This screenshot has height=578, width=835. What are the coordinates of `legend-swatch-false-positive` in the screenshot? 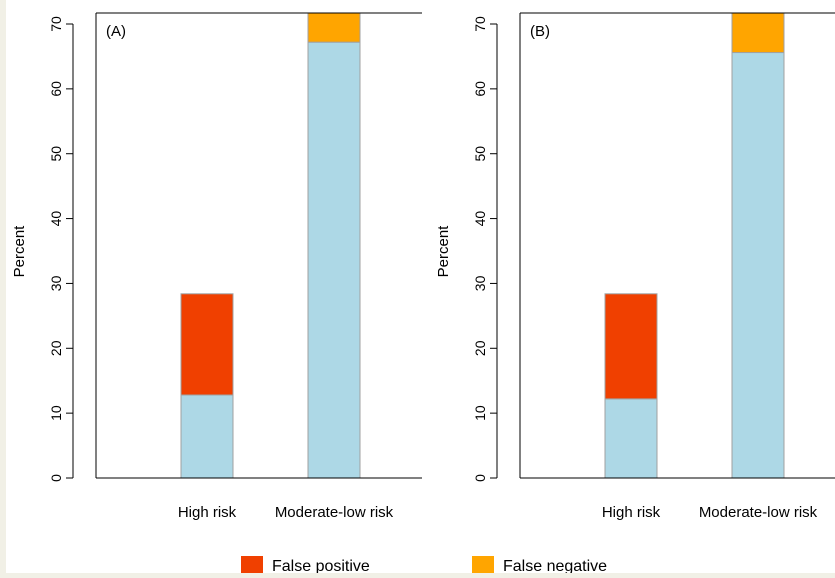 It's located at (252, 564).